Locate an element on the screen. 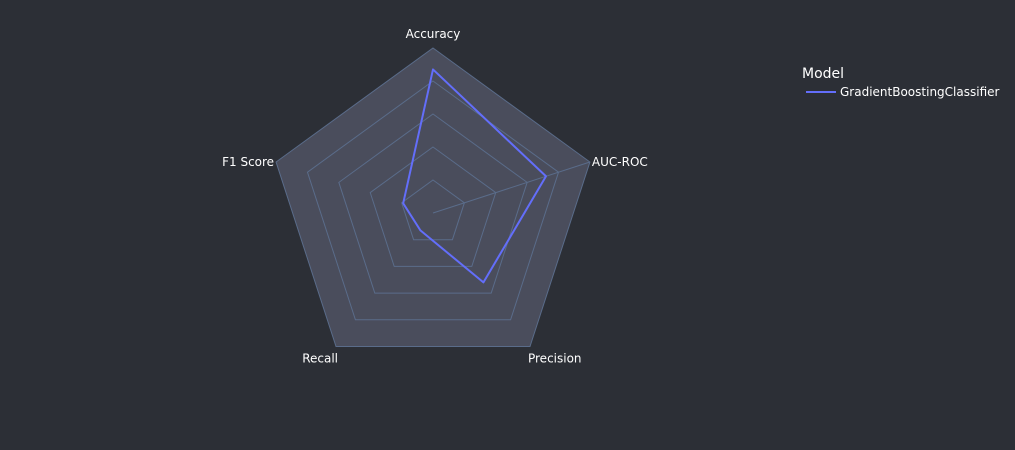  axis-label: AUC-ROC is located at coordinates (620, 162).